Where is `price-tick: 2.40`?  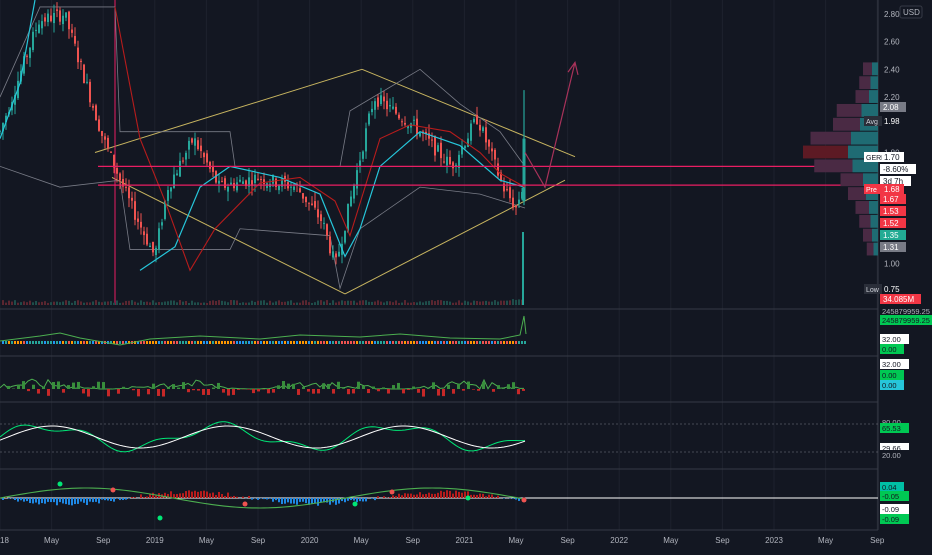 price-tick: 2.40 is located at coordinates (892, 69).